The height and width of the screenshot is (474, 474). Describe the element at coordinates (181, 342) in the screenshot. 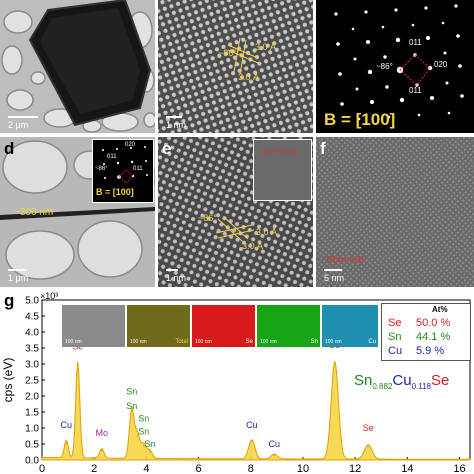

I see `map-total-label: Total` at that location.